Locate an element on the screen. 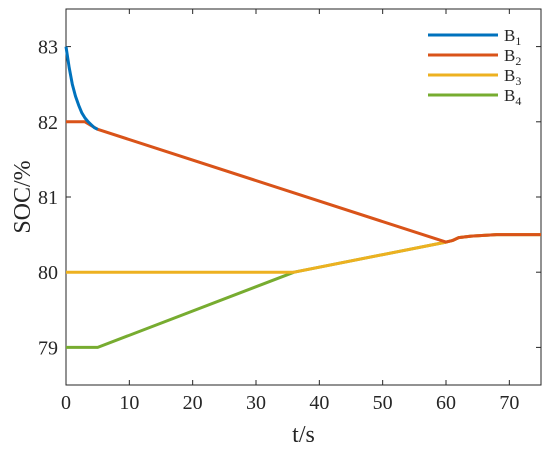 The image size is (550, 453). y-tick-label: 81 is located at coordinates (48, 198).